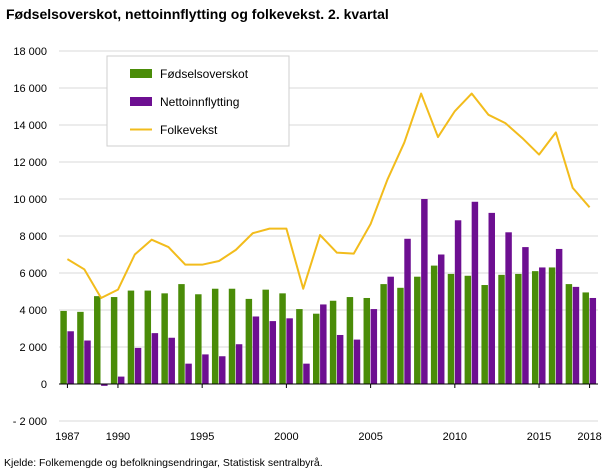 This screenshot has height=472, width=610. I want to click on bar-fodselsoverskot-1993, so click(164, 338).